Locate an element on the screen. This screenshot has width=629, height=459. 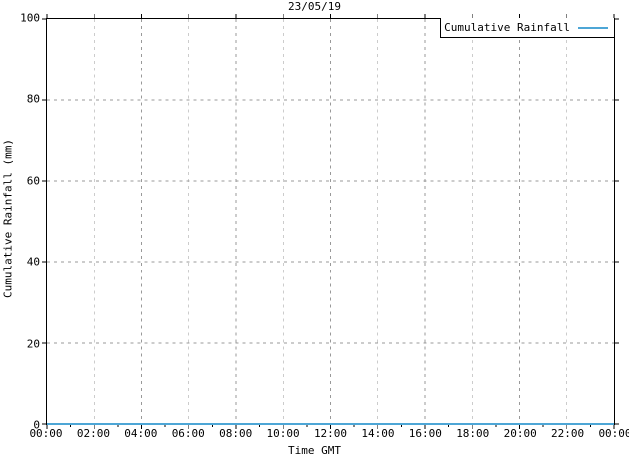
chart-legend: Cumulative Rainfall is located at coordinates (527, 28).